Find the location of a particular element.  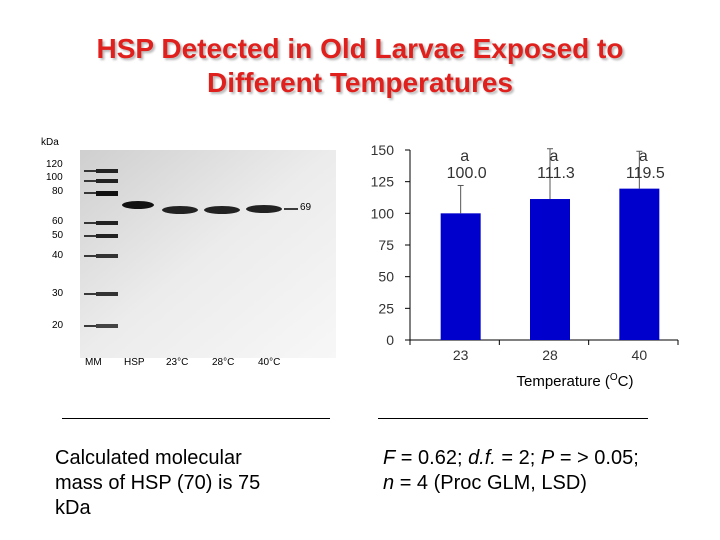

statistics-line-1: F = 0.62; d.f. = 2; P = > 0.05; is located at coordinates (550, 458).